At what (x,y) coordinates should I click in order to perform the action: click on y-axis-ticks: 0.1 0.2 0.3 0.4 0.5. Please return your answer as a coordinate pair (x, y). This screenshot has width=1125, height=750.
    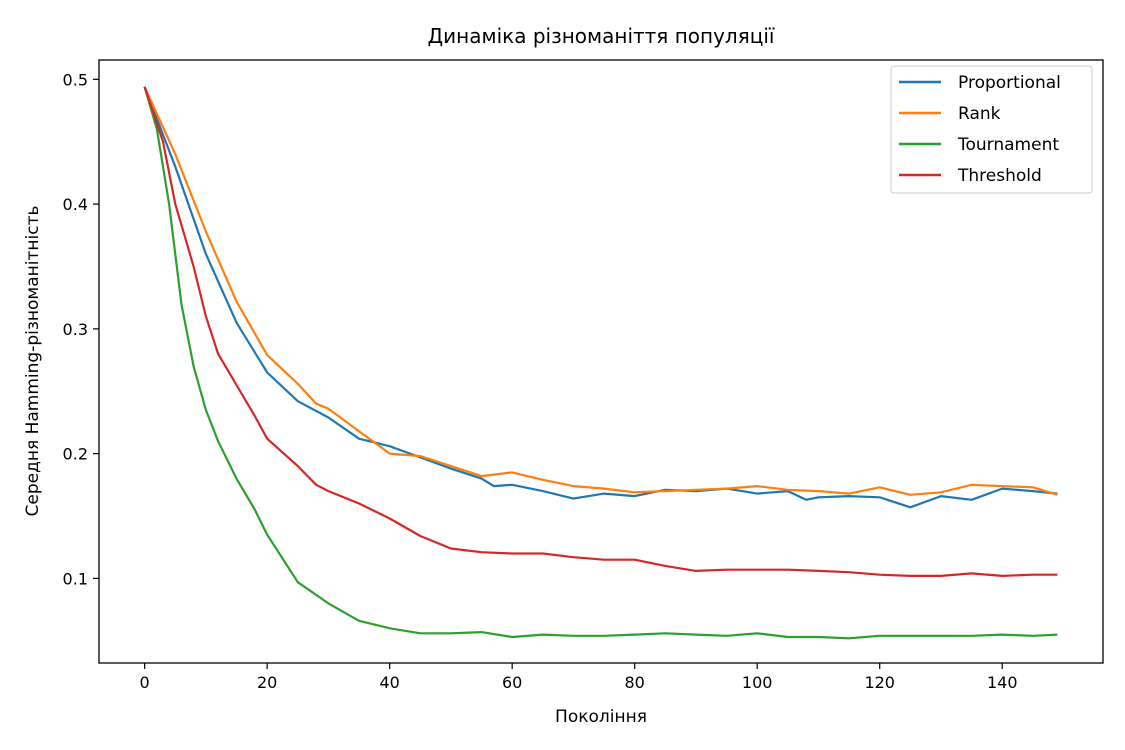
    Looking at the image, I should click on (81, 329).